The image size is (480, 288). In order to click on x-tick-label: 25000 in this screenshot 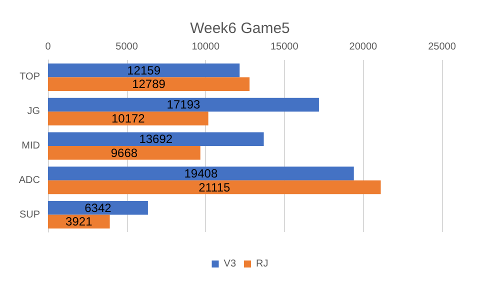, I will do `click(442, 47)`.